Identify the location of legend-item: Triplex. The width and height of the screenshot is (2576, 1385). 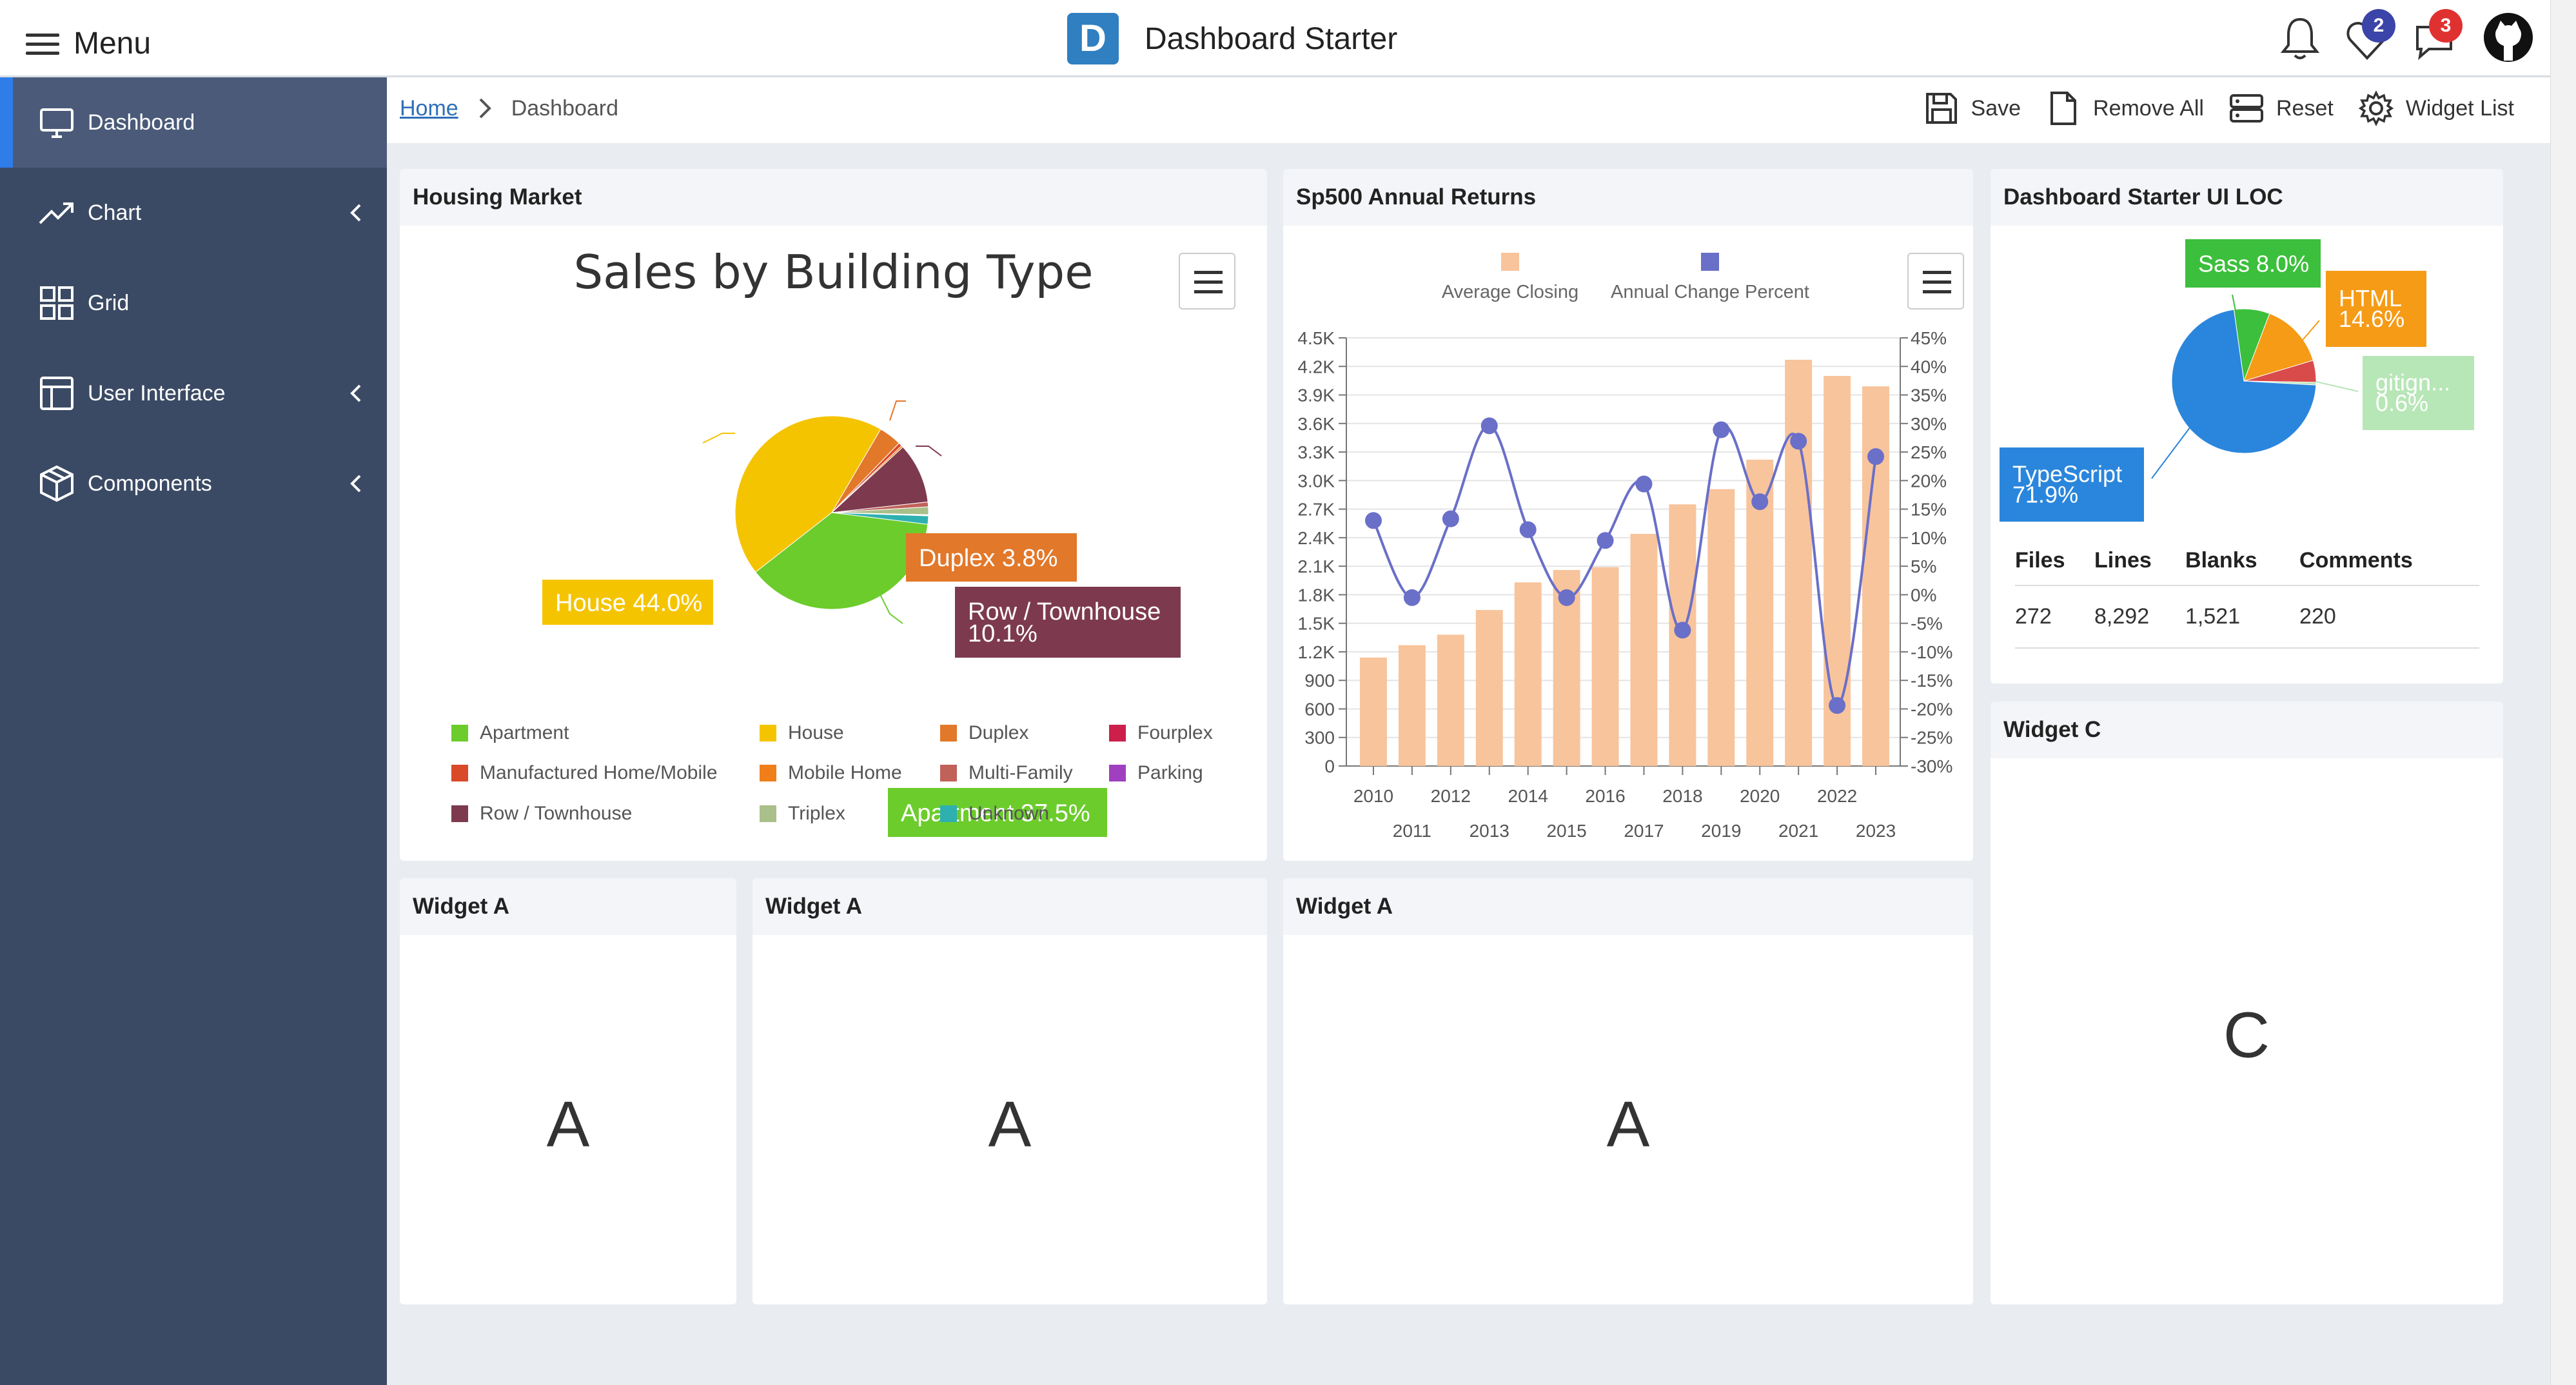
(803, 814).